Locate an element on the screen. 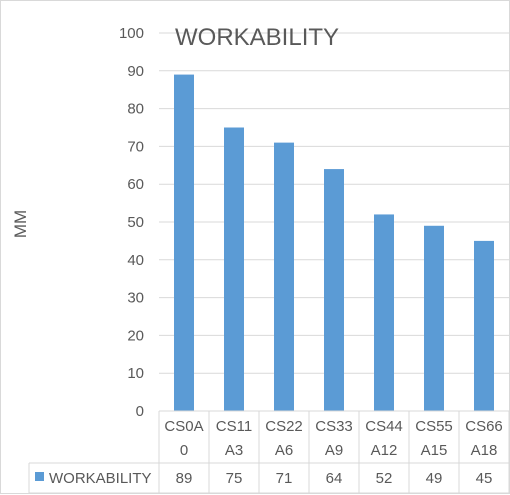  x-tick-label: A9 is located at coordinates (334, 450).